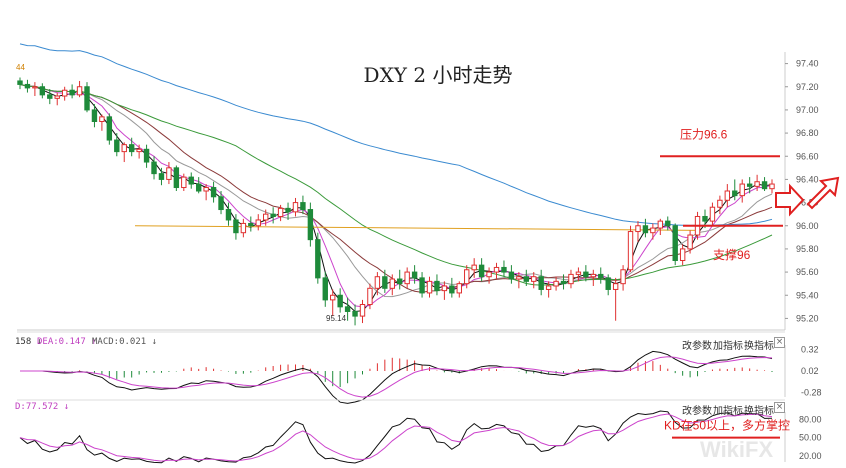  I want to click on macd-add-indicator-button: 加指标, so click(728, 346).